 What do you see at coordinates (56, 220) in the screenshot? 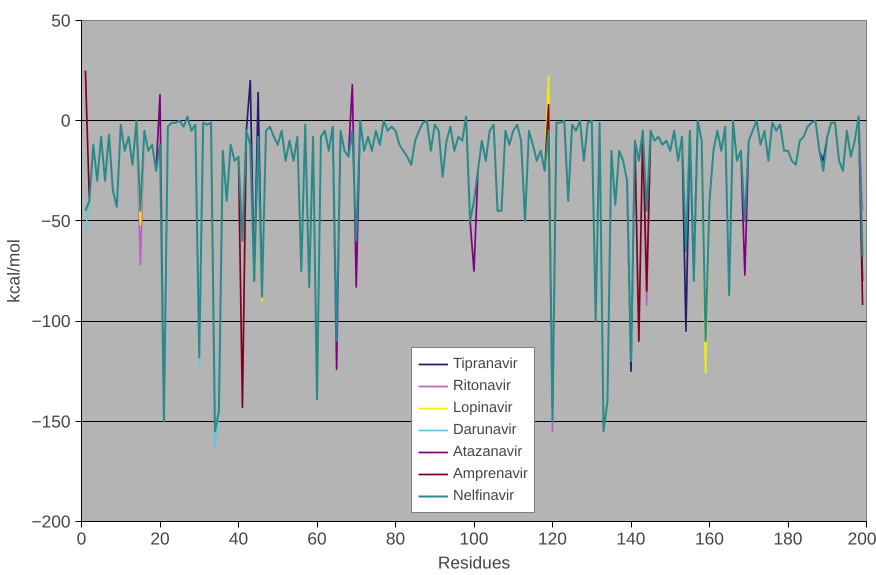
I see `y-tick-label: −50` at bounding box center [56, 220].